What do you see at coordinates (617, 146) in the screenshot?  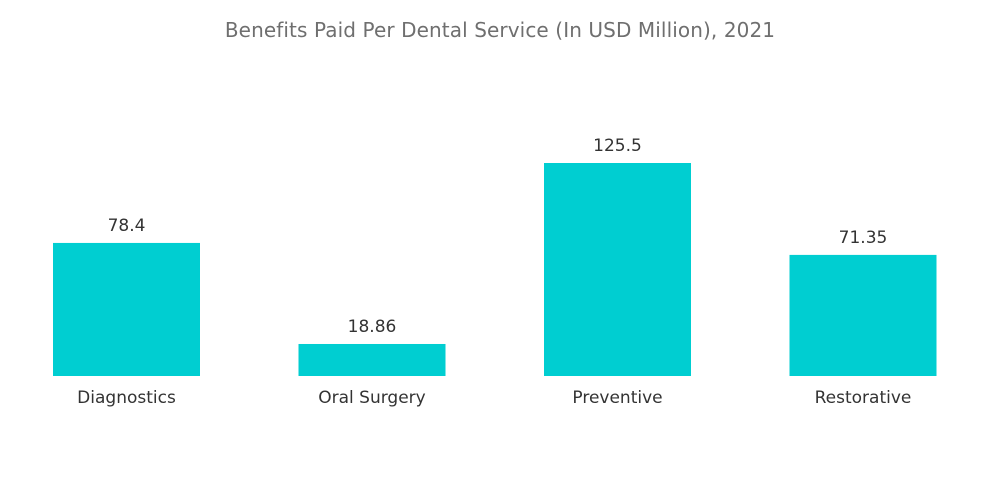 I see `value-label-preventive: 125.5` at bounding box center [617, 146].